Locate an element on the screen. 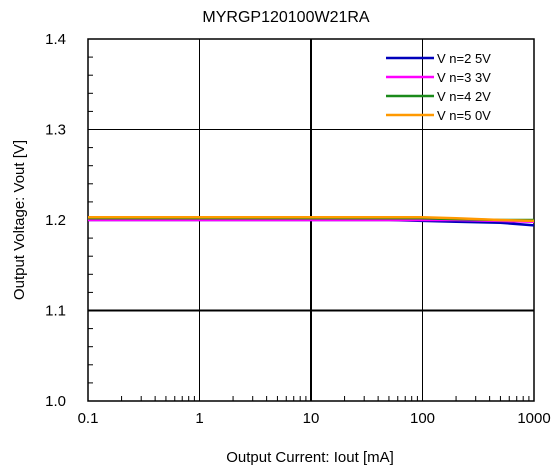 The image size is (557, 472). x-tick-label: 100 is located at coordinates (422, 418).